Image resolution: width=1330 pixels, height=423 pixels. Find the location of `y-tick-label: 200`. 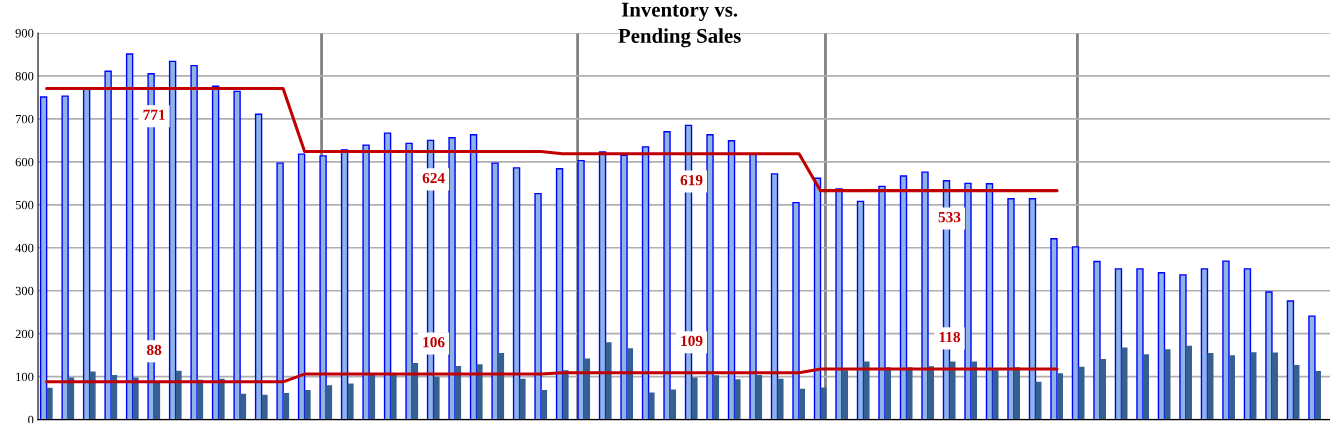

y-tick-label: 200 is located at coordinates (24, 334).